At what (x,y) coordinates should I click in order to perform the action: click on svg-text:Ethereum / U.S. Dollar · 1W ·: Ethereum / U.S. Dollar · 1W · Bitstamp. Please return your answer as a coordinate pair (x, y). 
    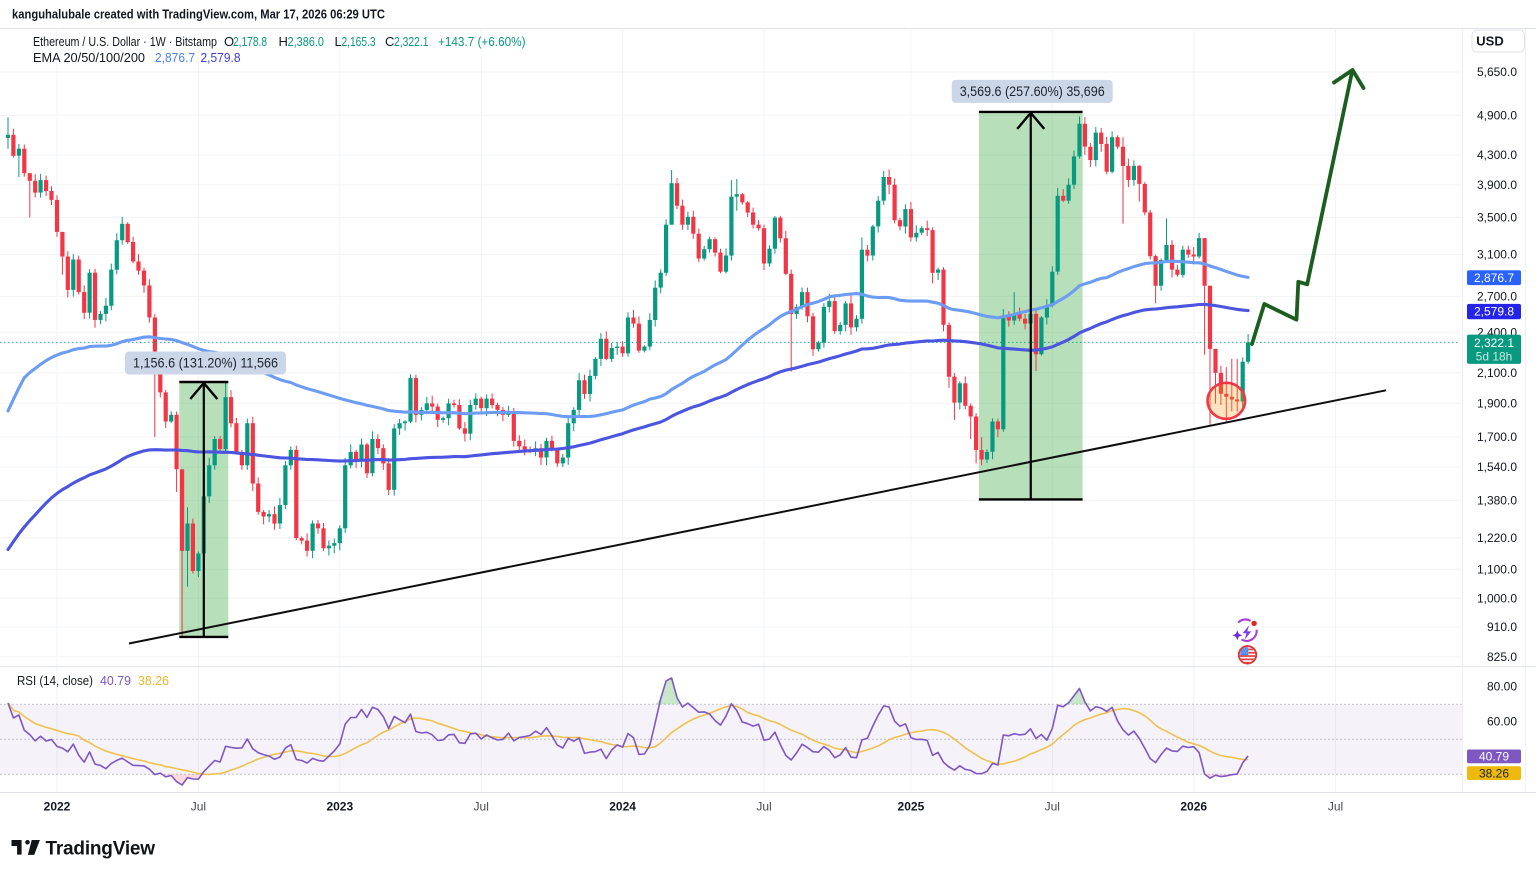
    Looking at the image, I should click on (125, 41).